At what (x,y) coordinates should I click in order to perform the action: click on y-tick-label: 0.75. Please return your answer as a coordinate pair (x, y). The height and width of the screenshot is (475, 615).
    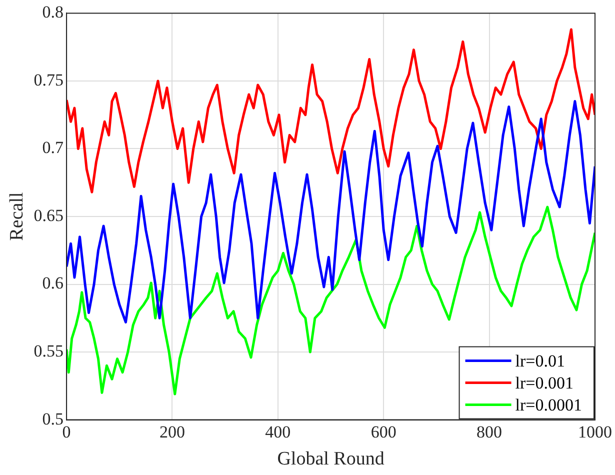
    Looking at the image, I should click on (49, 80).